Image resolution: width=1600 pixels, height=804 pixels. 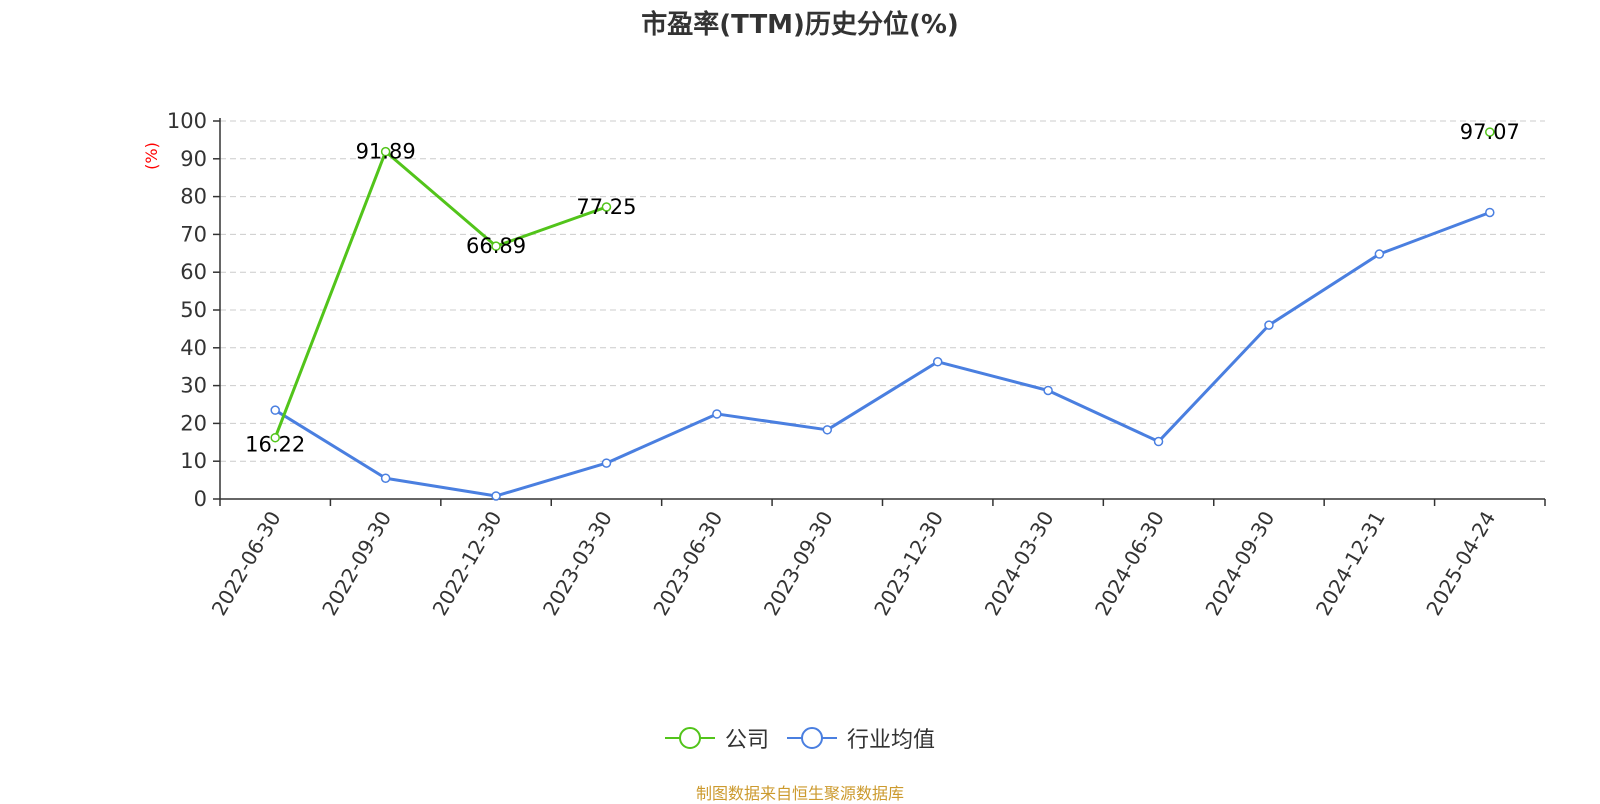 I want to click on x-tick-label: 2024-12-31, so click(x=1350, y=563).